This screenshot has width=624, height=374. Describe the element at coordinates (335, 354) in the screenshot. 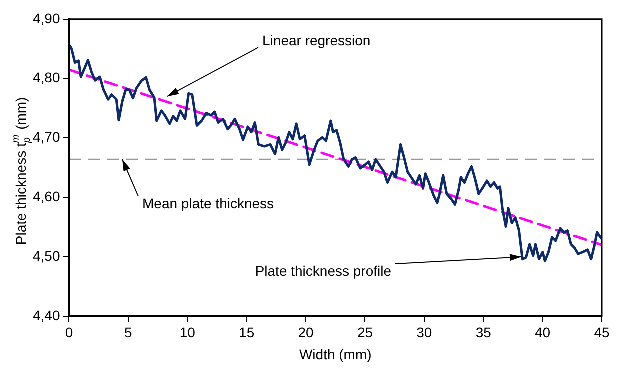

I see `x-axis-title: Width (mm)` at that location.